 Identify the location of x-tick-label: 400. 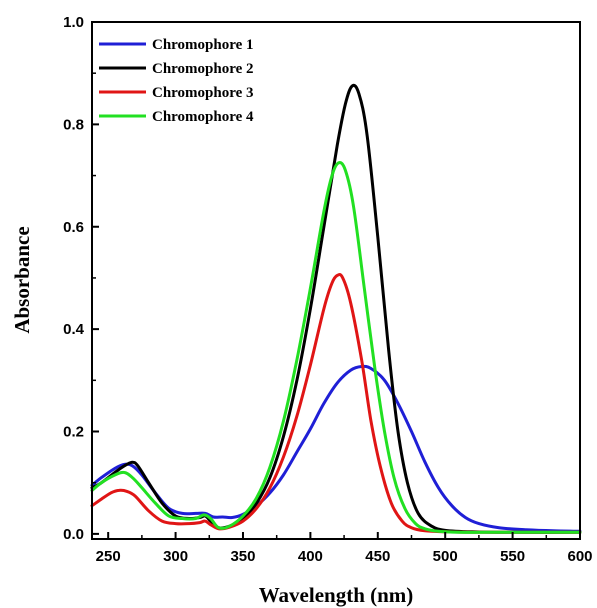
(310, 556).